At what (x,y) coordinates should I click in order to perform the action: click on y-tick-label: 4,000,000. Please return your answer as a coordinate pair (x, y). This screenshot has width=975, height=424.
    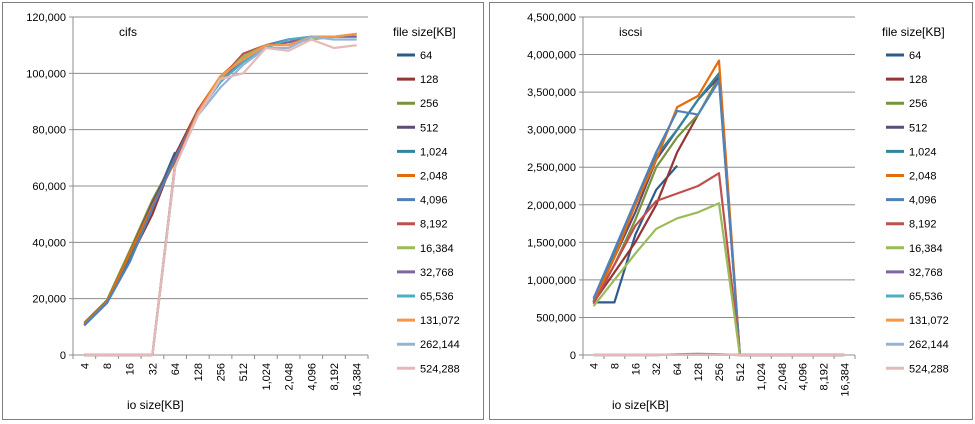
    Looking at the image, I should click on (551, 56).